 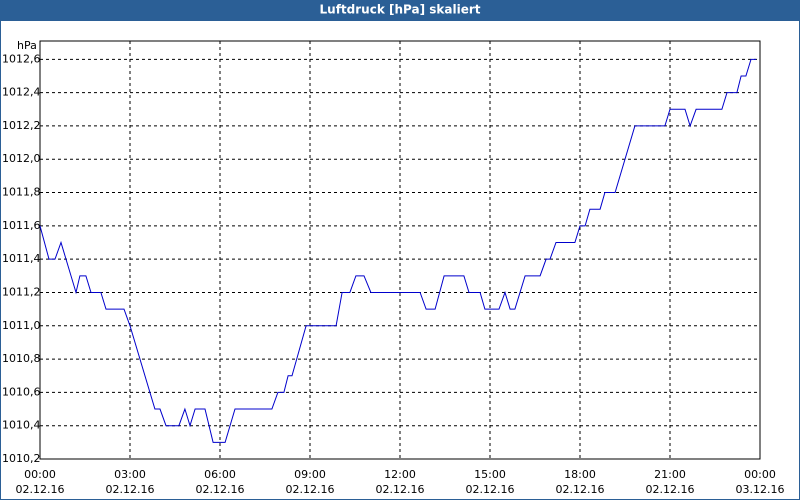 I want to click on x-tick-label: 09:00, so click(x=310, y=474).